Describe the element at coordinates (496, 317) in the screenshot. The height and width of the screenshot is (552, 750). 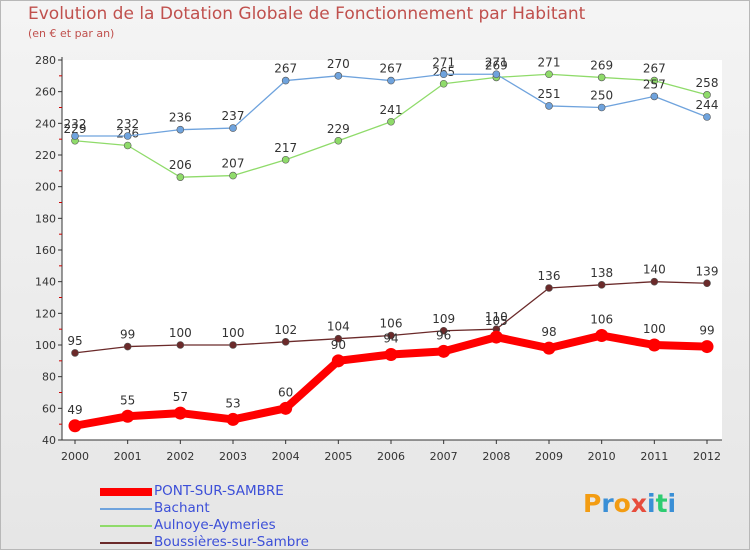
I see `data-label: 110` at that location.